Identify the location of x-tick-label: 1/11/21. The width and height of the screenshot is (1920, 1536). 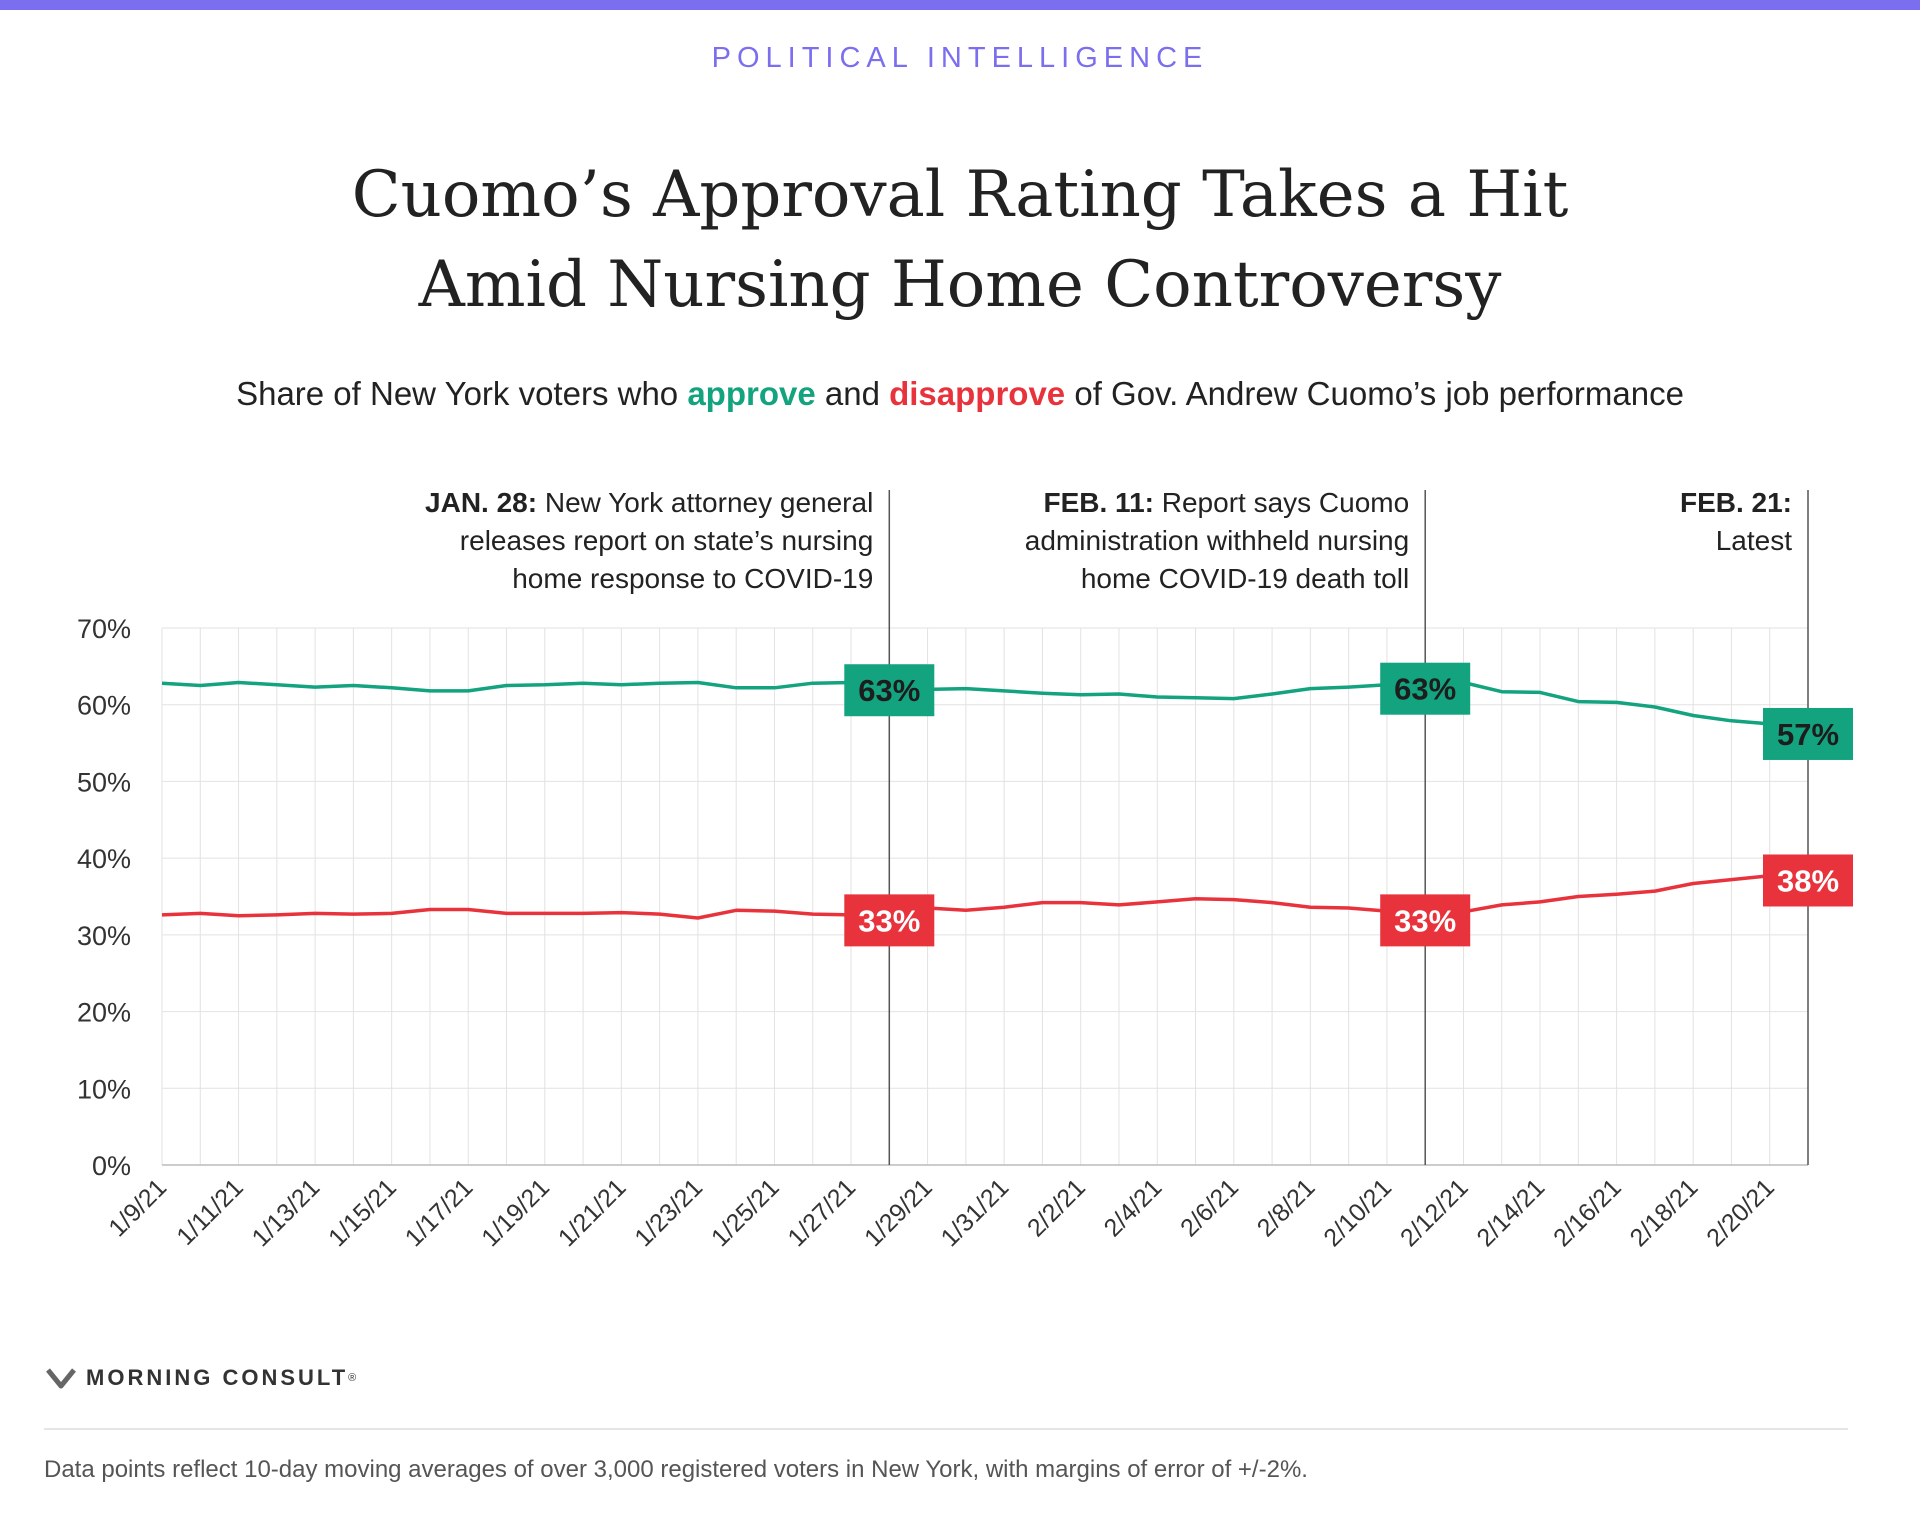
(209, 1211).